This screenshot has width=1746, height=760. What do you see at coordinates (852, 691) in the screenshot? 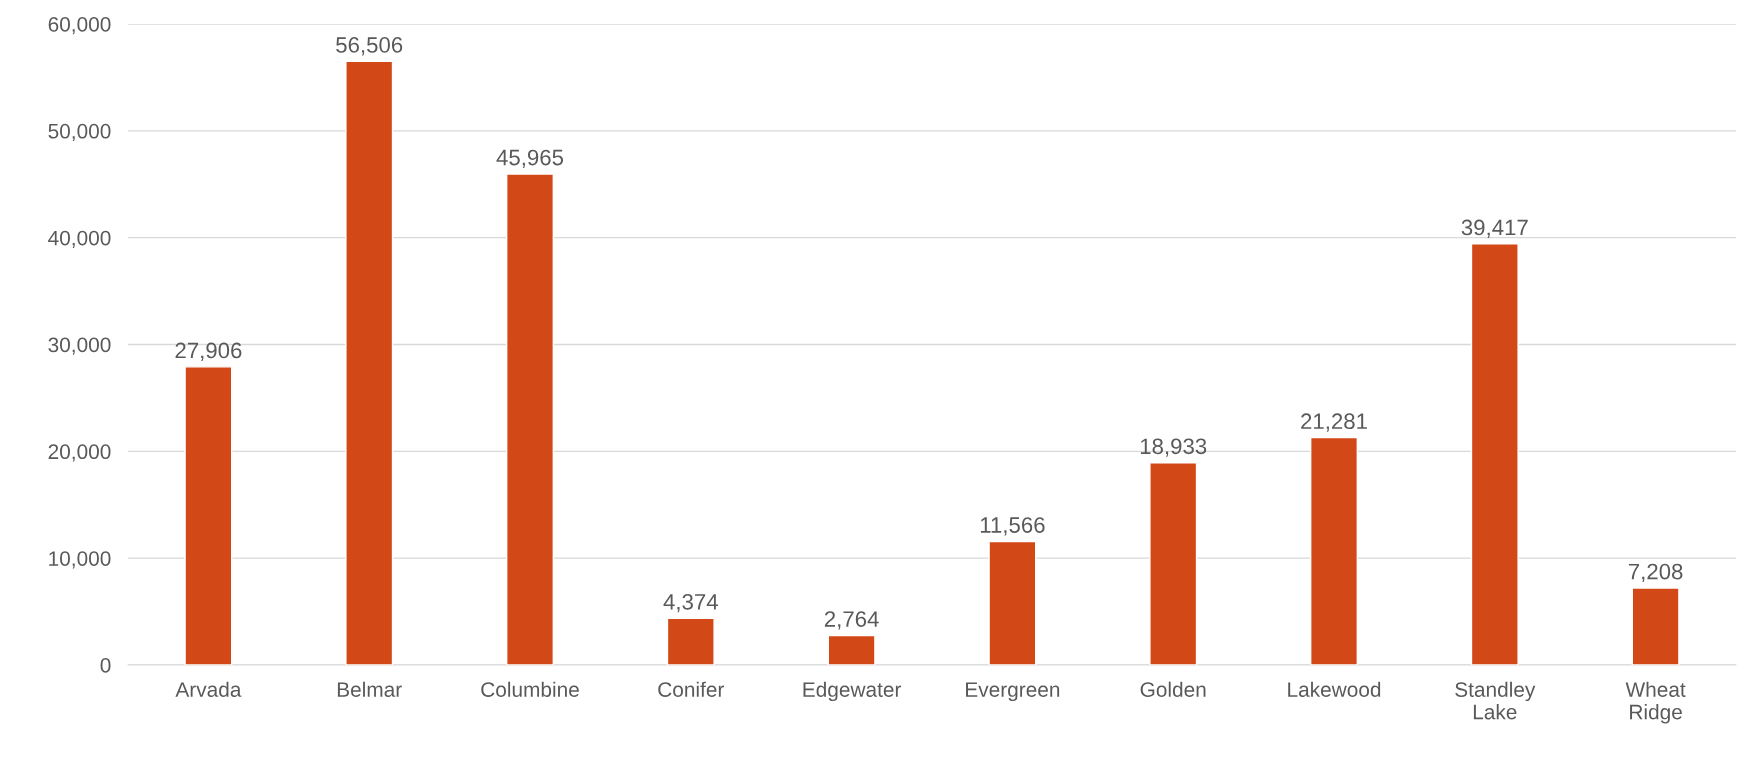
I see `x-tick-label: Edgewater` at bounding box center [852, 691].